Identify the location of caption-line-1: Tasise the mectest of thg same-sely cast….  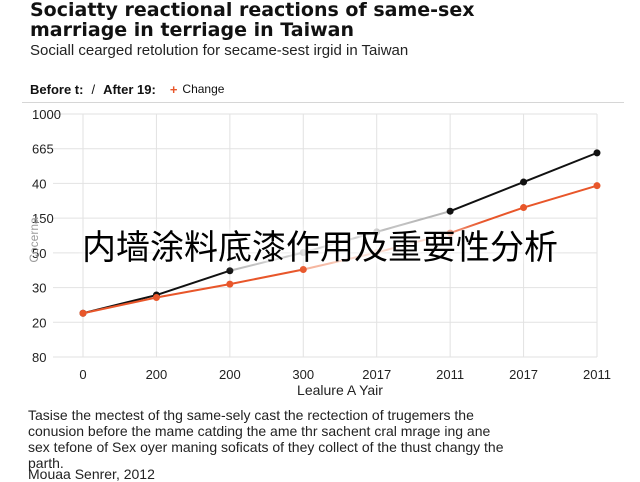
(251, 415).